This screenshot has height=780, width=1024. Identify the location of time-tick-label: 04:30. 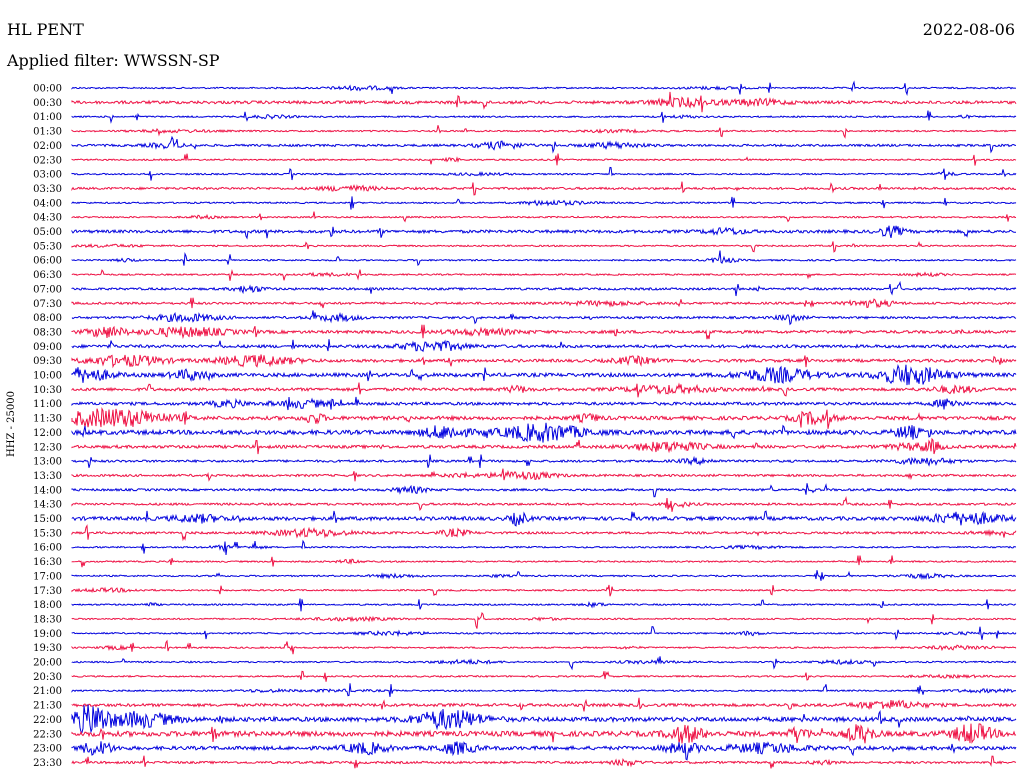
(47, 218).